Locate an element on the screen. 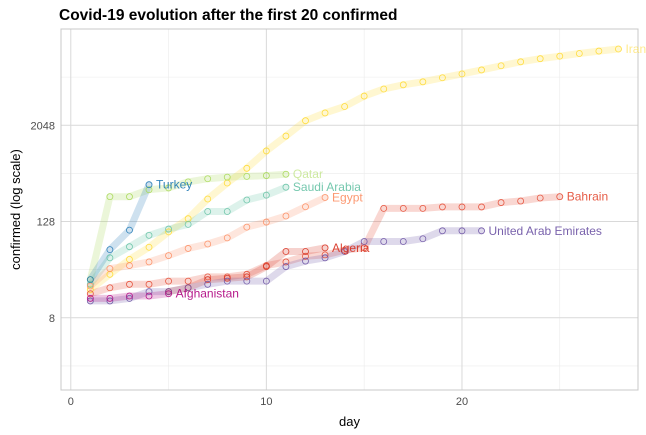  x-tick-label: 0 is located at coordinates (71, 402).